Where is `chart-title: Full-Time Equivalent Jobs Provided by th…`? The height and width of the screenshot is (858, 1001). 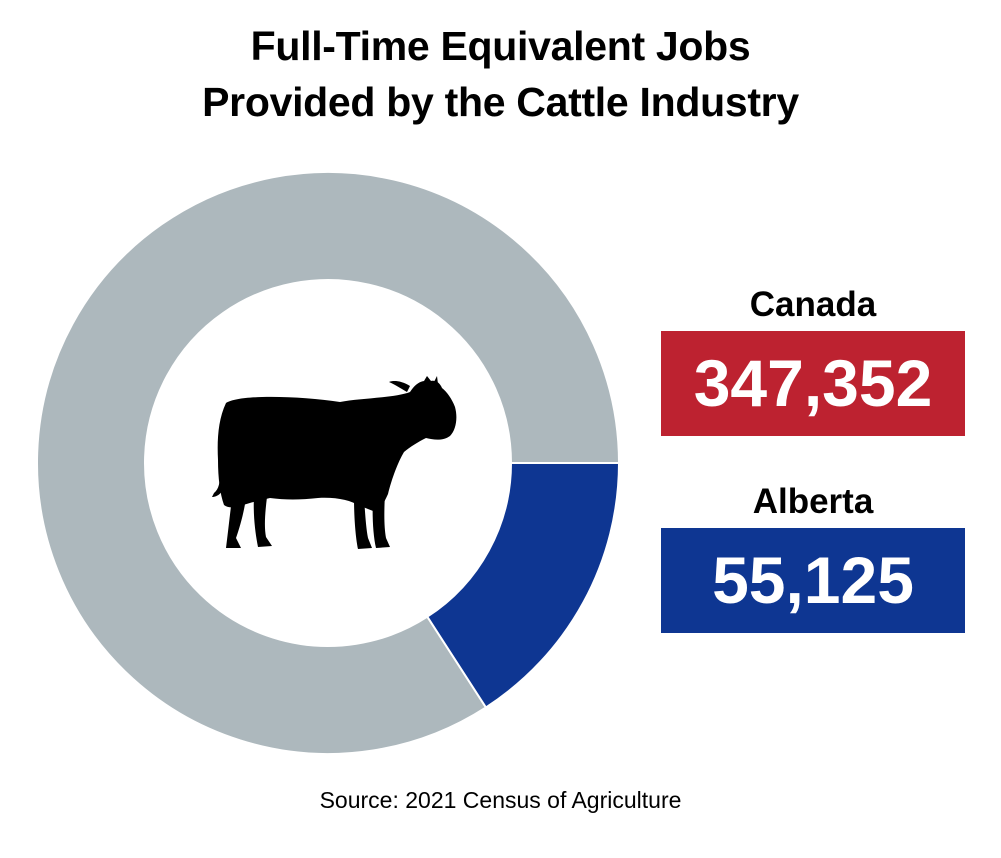
chart-title: Full-Time Equivalent Jobs Provided by th… is located at coordinates (500, 74).